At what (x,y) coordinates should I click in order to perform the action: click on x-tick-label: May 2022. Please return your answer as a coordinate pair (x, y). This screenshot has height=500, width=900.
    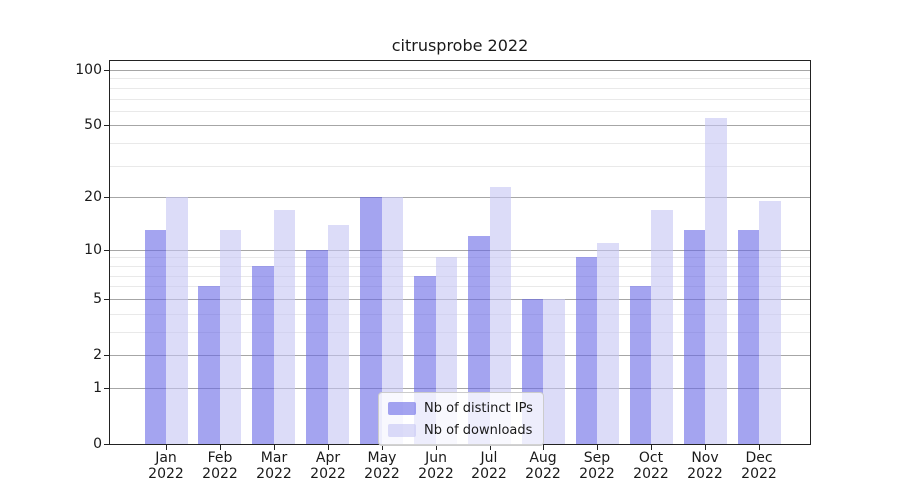
    Looking at the image, I should click on (382, 466).